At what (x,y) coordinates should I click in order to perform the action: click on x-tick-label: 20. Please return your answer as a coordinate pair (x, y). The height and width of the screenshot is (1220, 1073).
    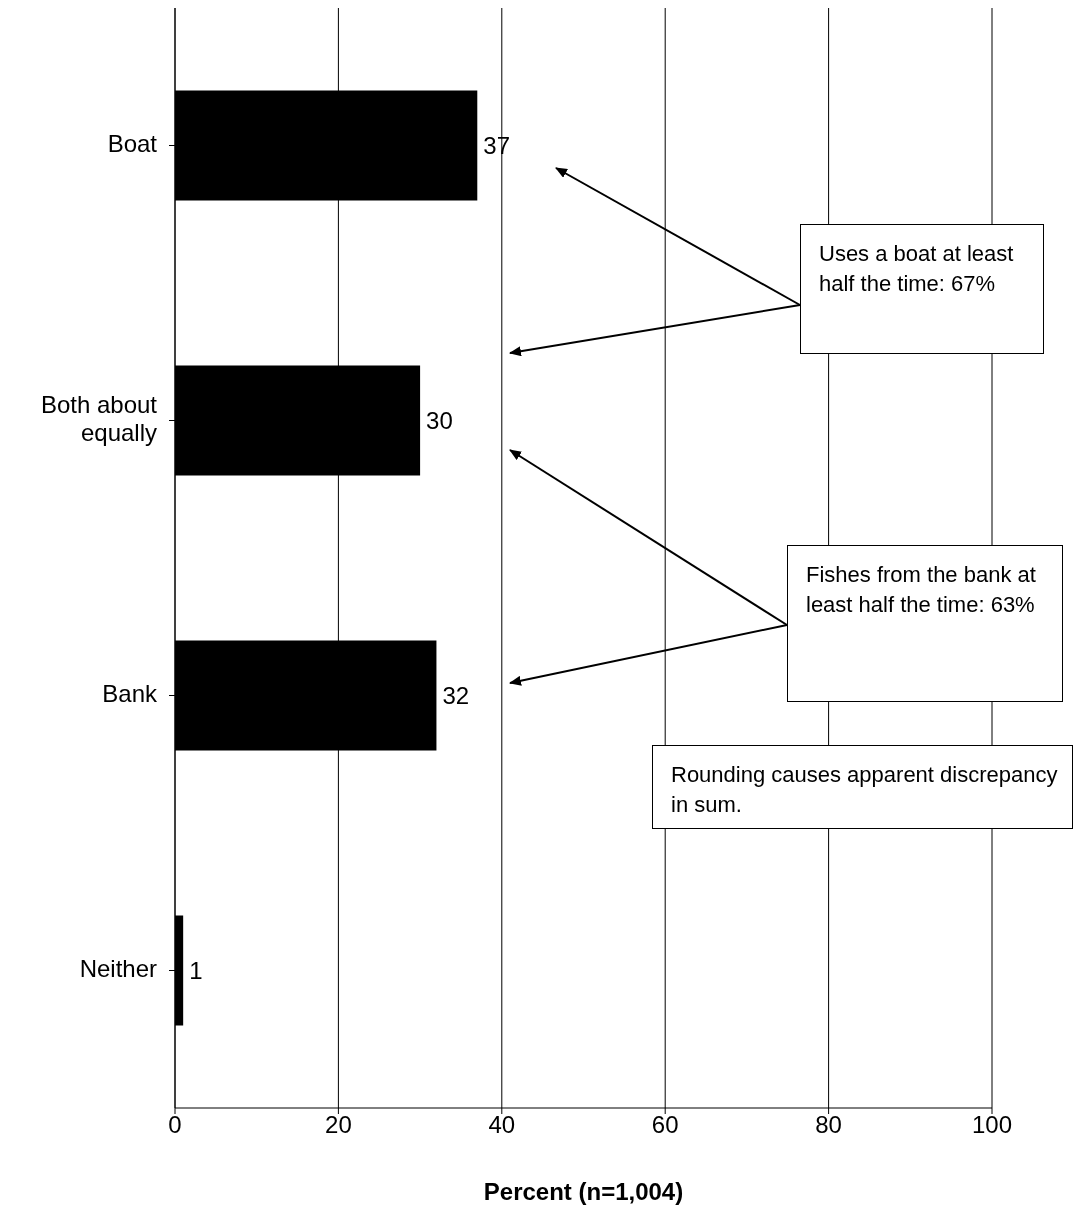
    Looking at the image, I should click on (338, 1125).